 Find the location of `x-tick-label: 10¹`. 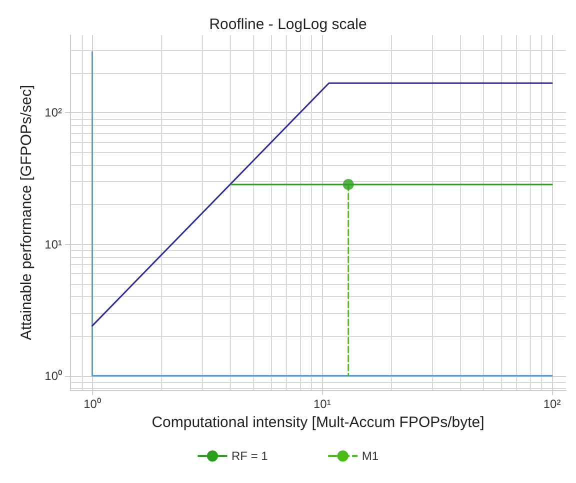

x-tick-label: 10¹ is located at coordinates (322, 404).